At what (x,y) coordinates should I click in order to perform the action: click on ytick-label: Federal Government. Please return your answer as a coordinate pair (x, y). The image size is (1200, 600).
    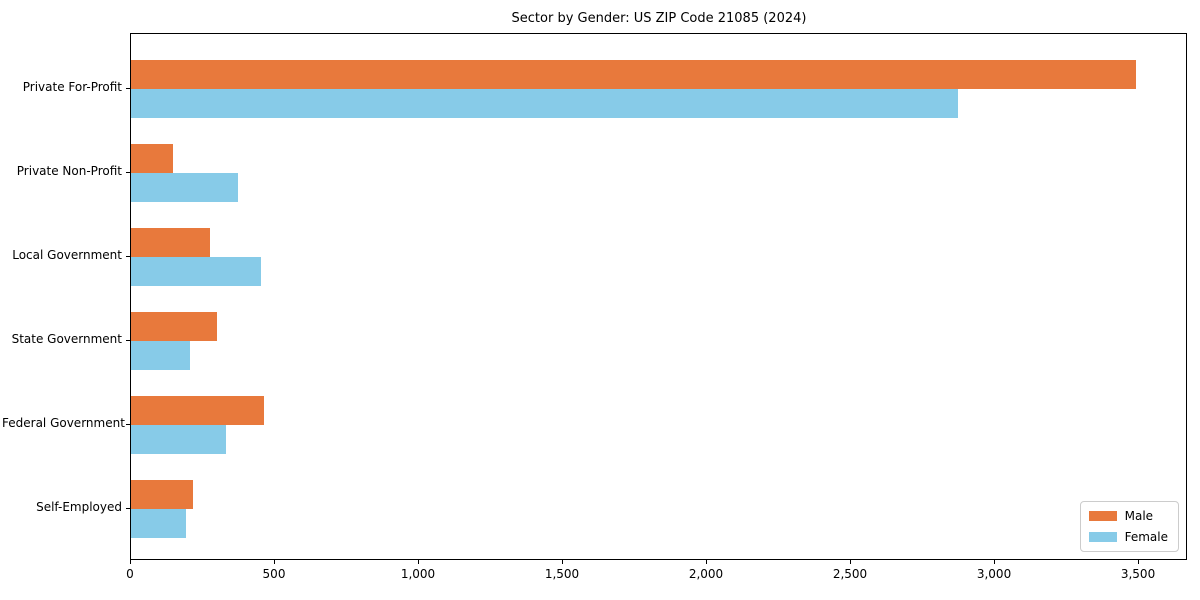
    Looking at the image, I should click on (63, 423).